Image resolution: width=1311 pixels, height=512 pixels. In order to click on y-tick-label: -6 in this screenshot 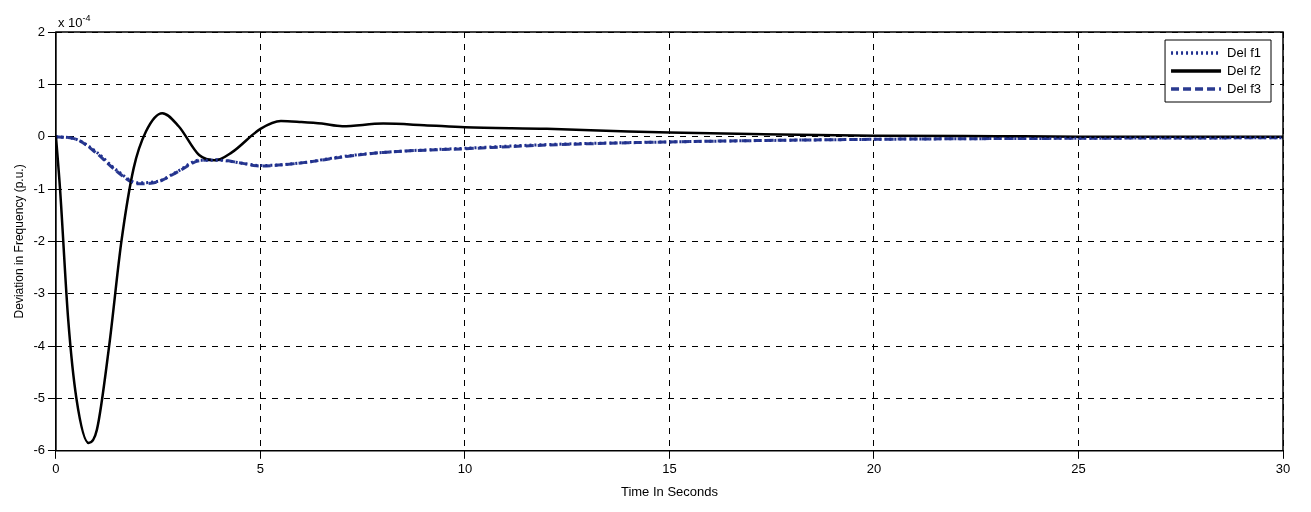, I will do `click(39, 450)`.